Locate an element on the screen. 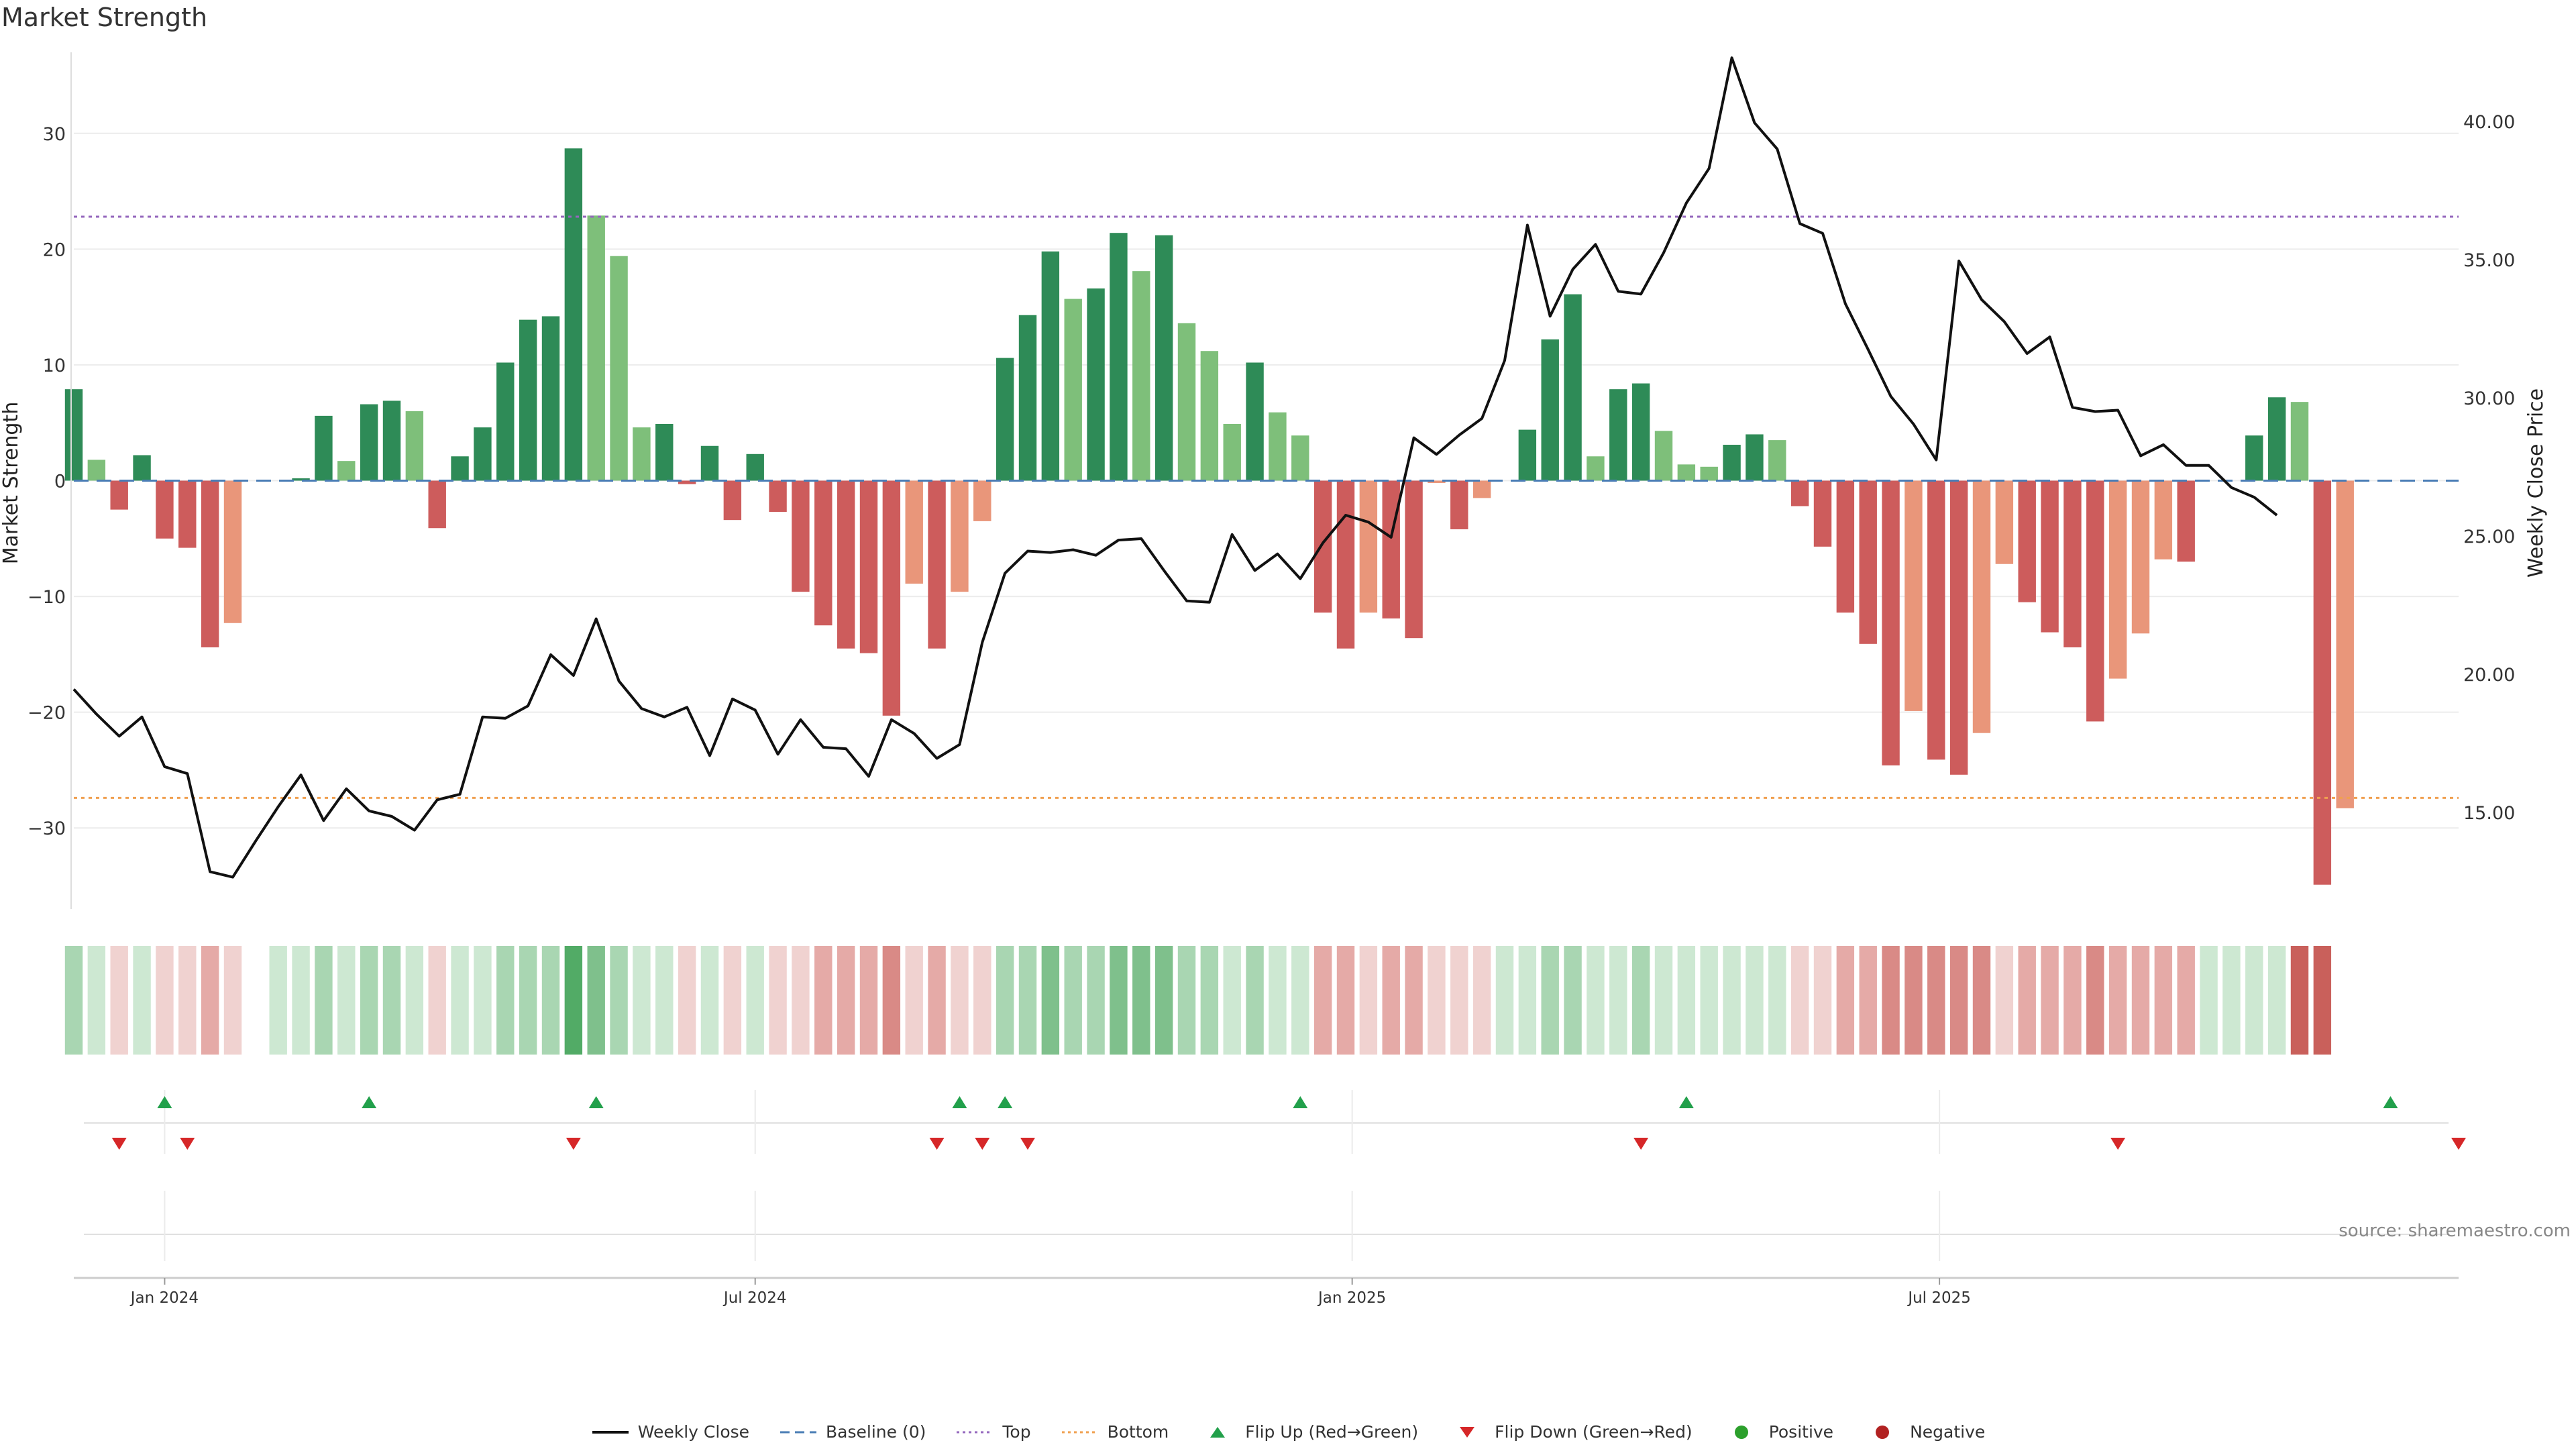 Image resolution: width=2576 pixels, height=1449 pixels. y2-tick-label: 25.00 is located at coordinates (2489, 537).